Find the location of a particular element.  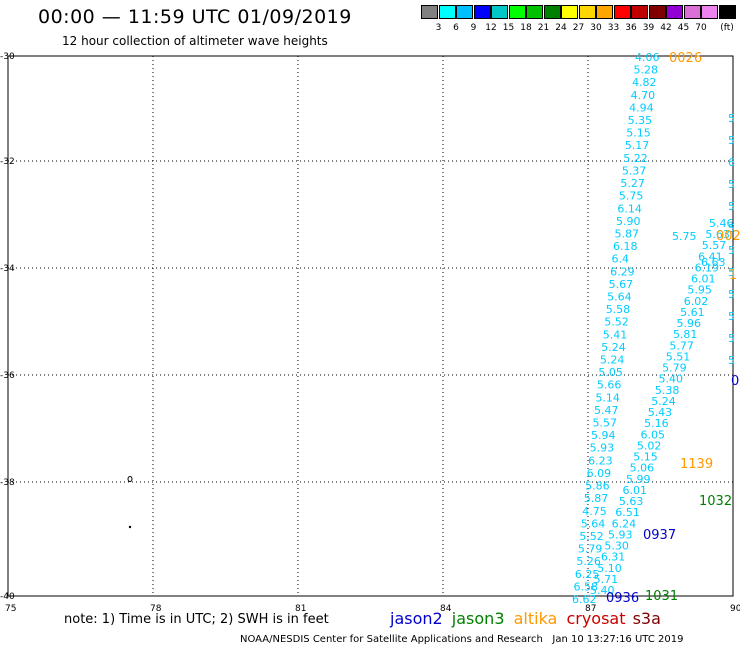

y-axis-label: -30 is located at coordinates (7, 57).